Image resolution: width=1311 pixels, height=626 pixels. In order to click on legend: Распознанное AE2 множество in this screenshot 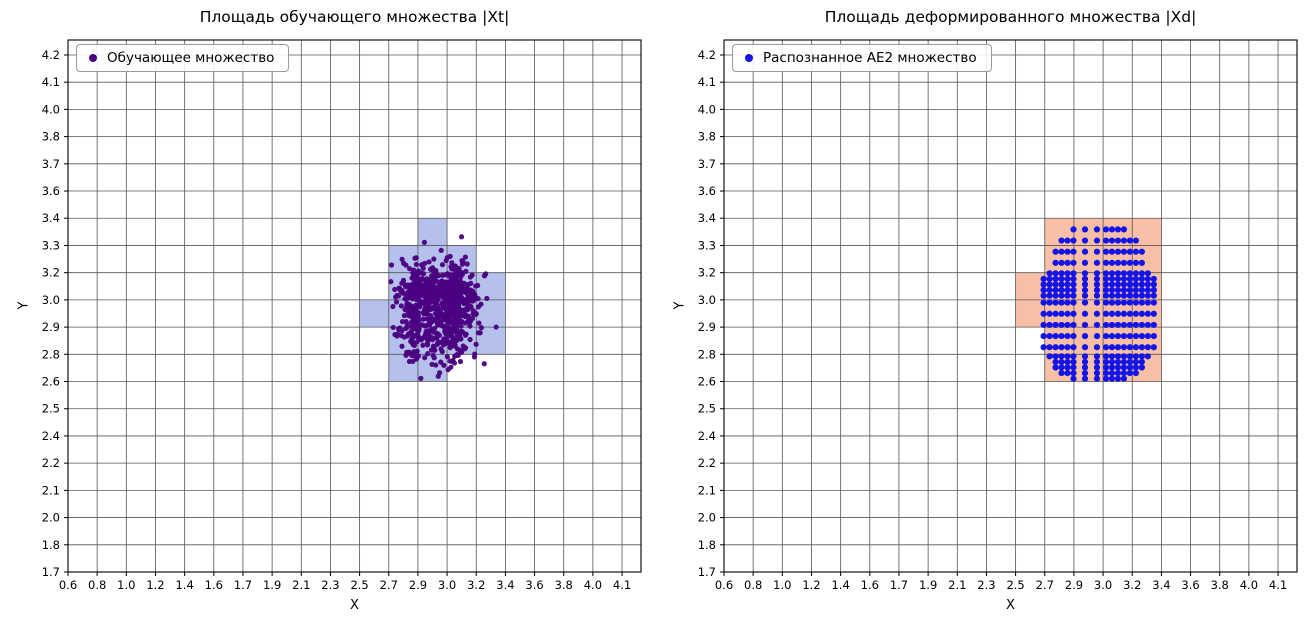, I will do `click(862, 58)`.